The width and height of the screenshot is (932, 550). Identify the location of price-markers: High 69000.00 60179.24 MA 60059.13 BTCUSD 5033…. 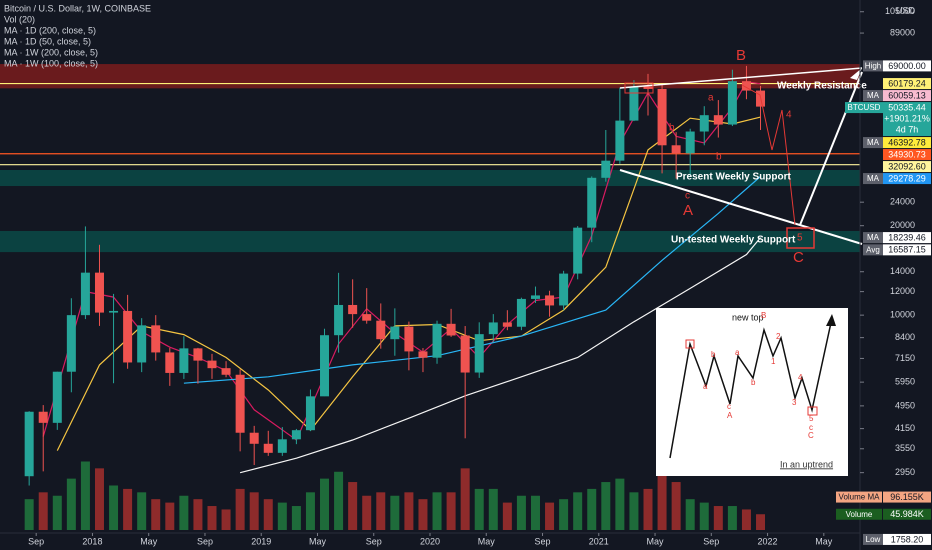
(883, 302).